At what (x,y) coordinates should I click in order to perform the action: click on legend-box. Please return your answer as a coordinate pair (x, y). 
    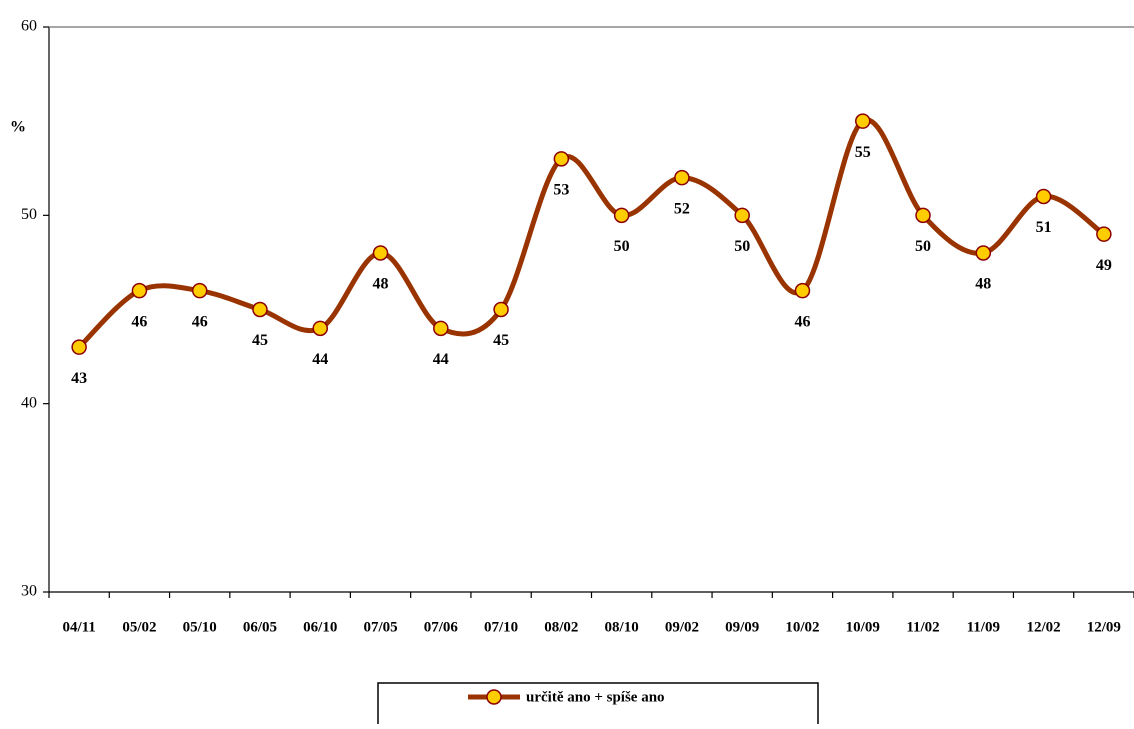
    Looking at the image, I should click on (598, 705).